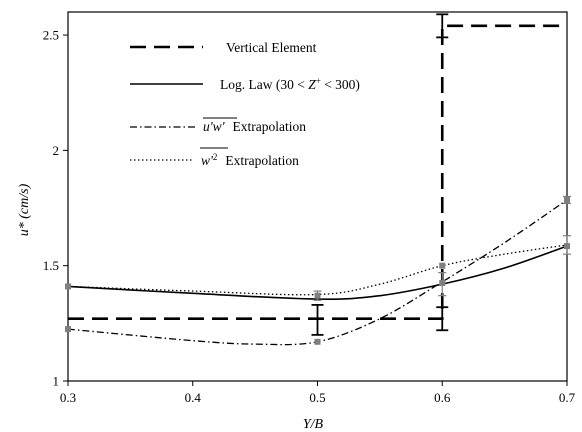 This screenshot has height=432, width=582. Describe the element at coordinates (254, 126) in the screenshot. I see `legend-label-uw-extrapolation: u'w' Extrapolation` at that location.